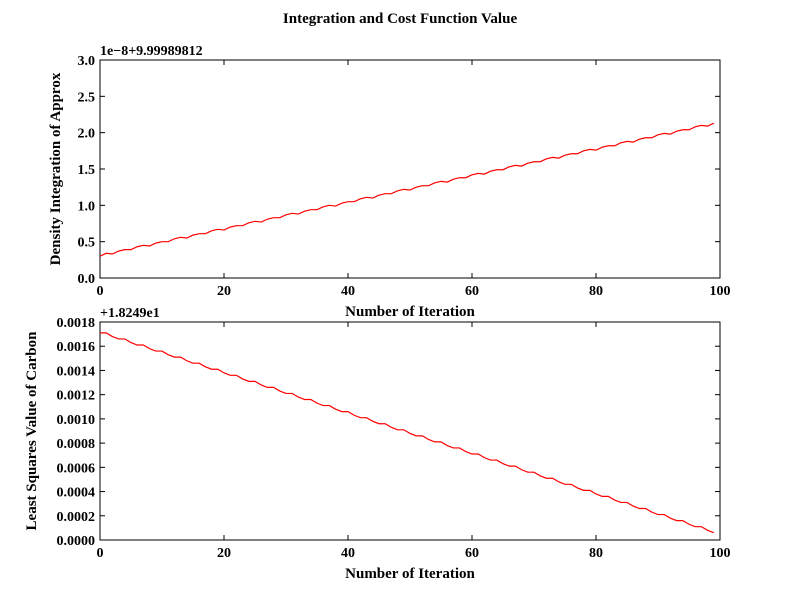 This screenshot has width=800, height=605. I want to click on top-plot-y-tick-label: 1.5, so click(87, 170).